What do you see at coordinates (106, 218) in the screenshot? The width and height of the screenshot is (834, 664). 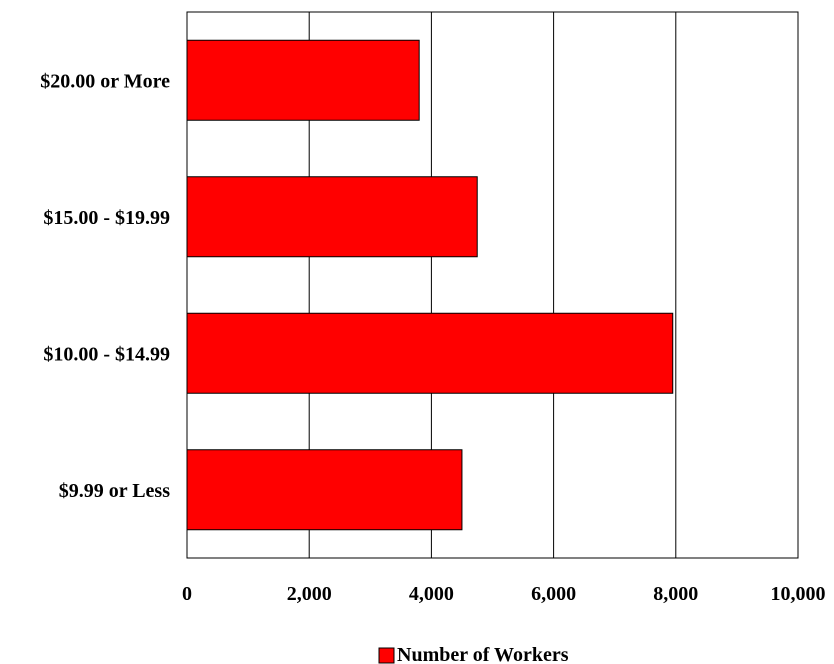 I see `category-label: $15.00 - $19.99` at bounding box center [106, 218].